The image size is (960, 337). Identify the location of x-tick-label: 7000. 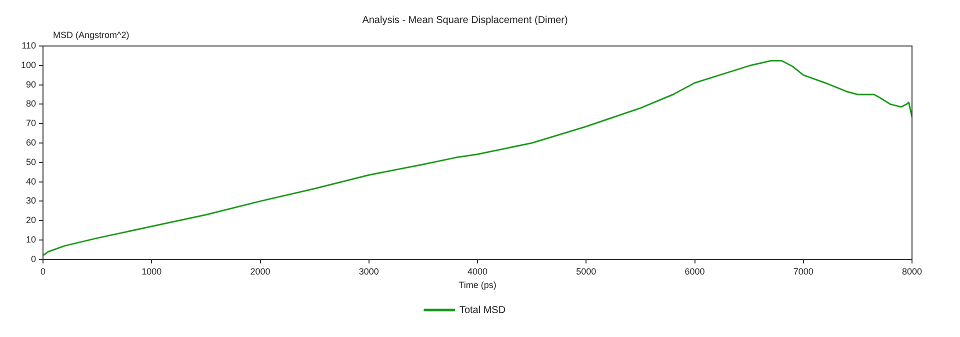
(803, 271).